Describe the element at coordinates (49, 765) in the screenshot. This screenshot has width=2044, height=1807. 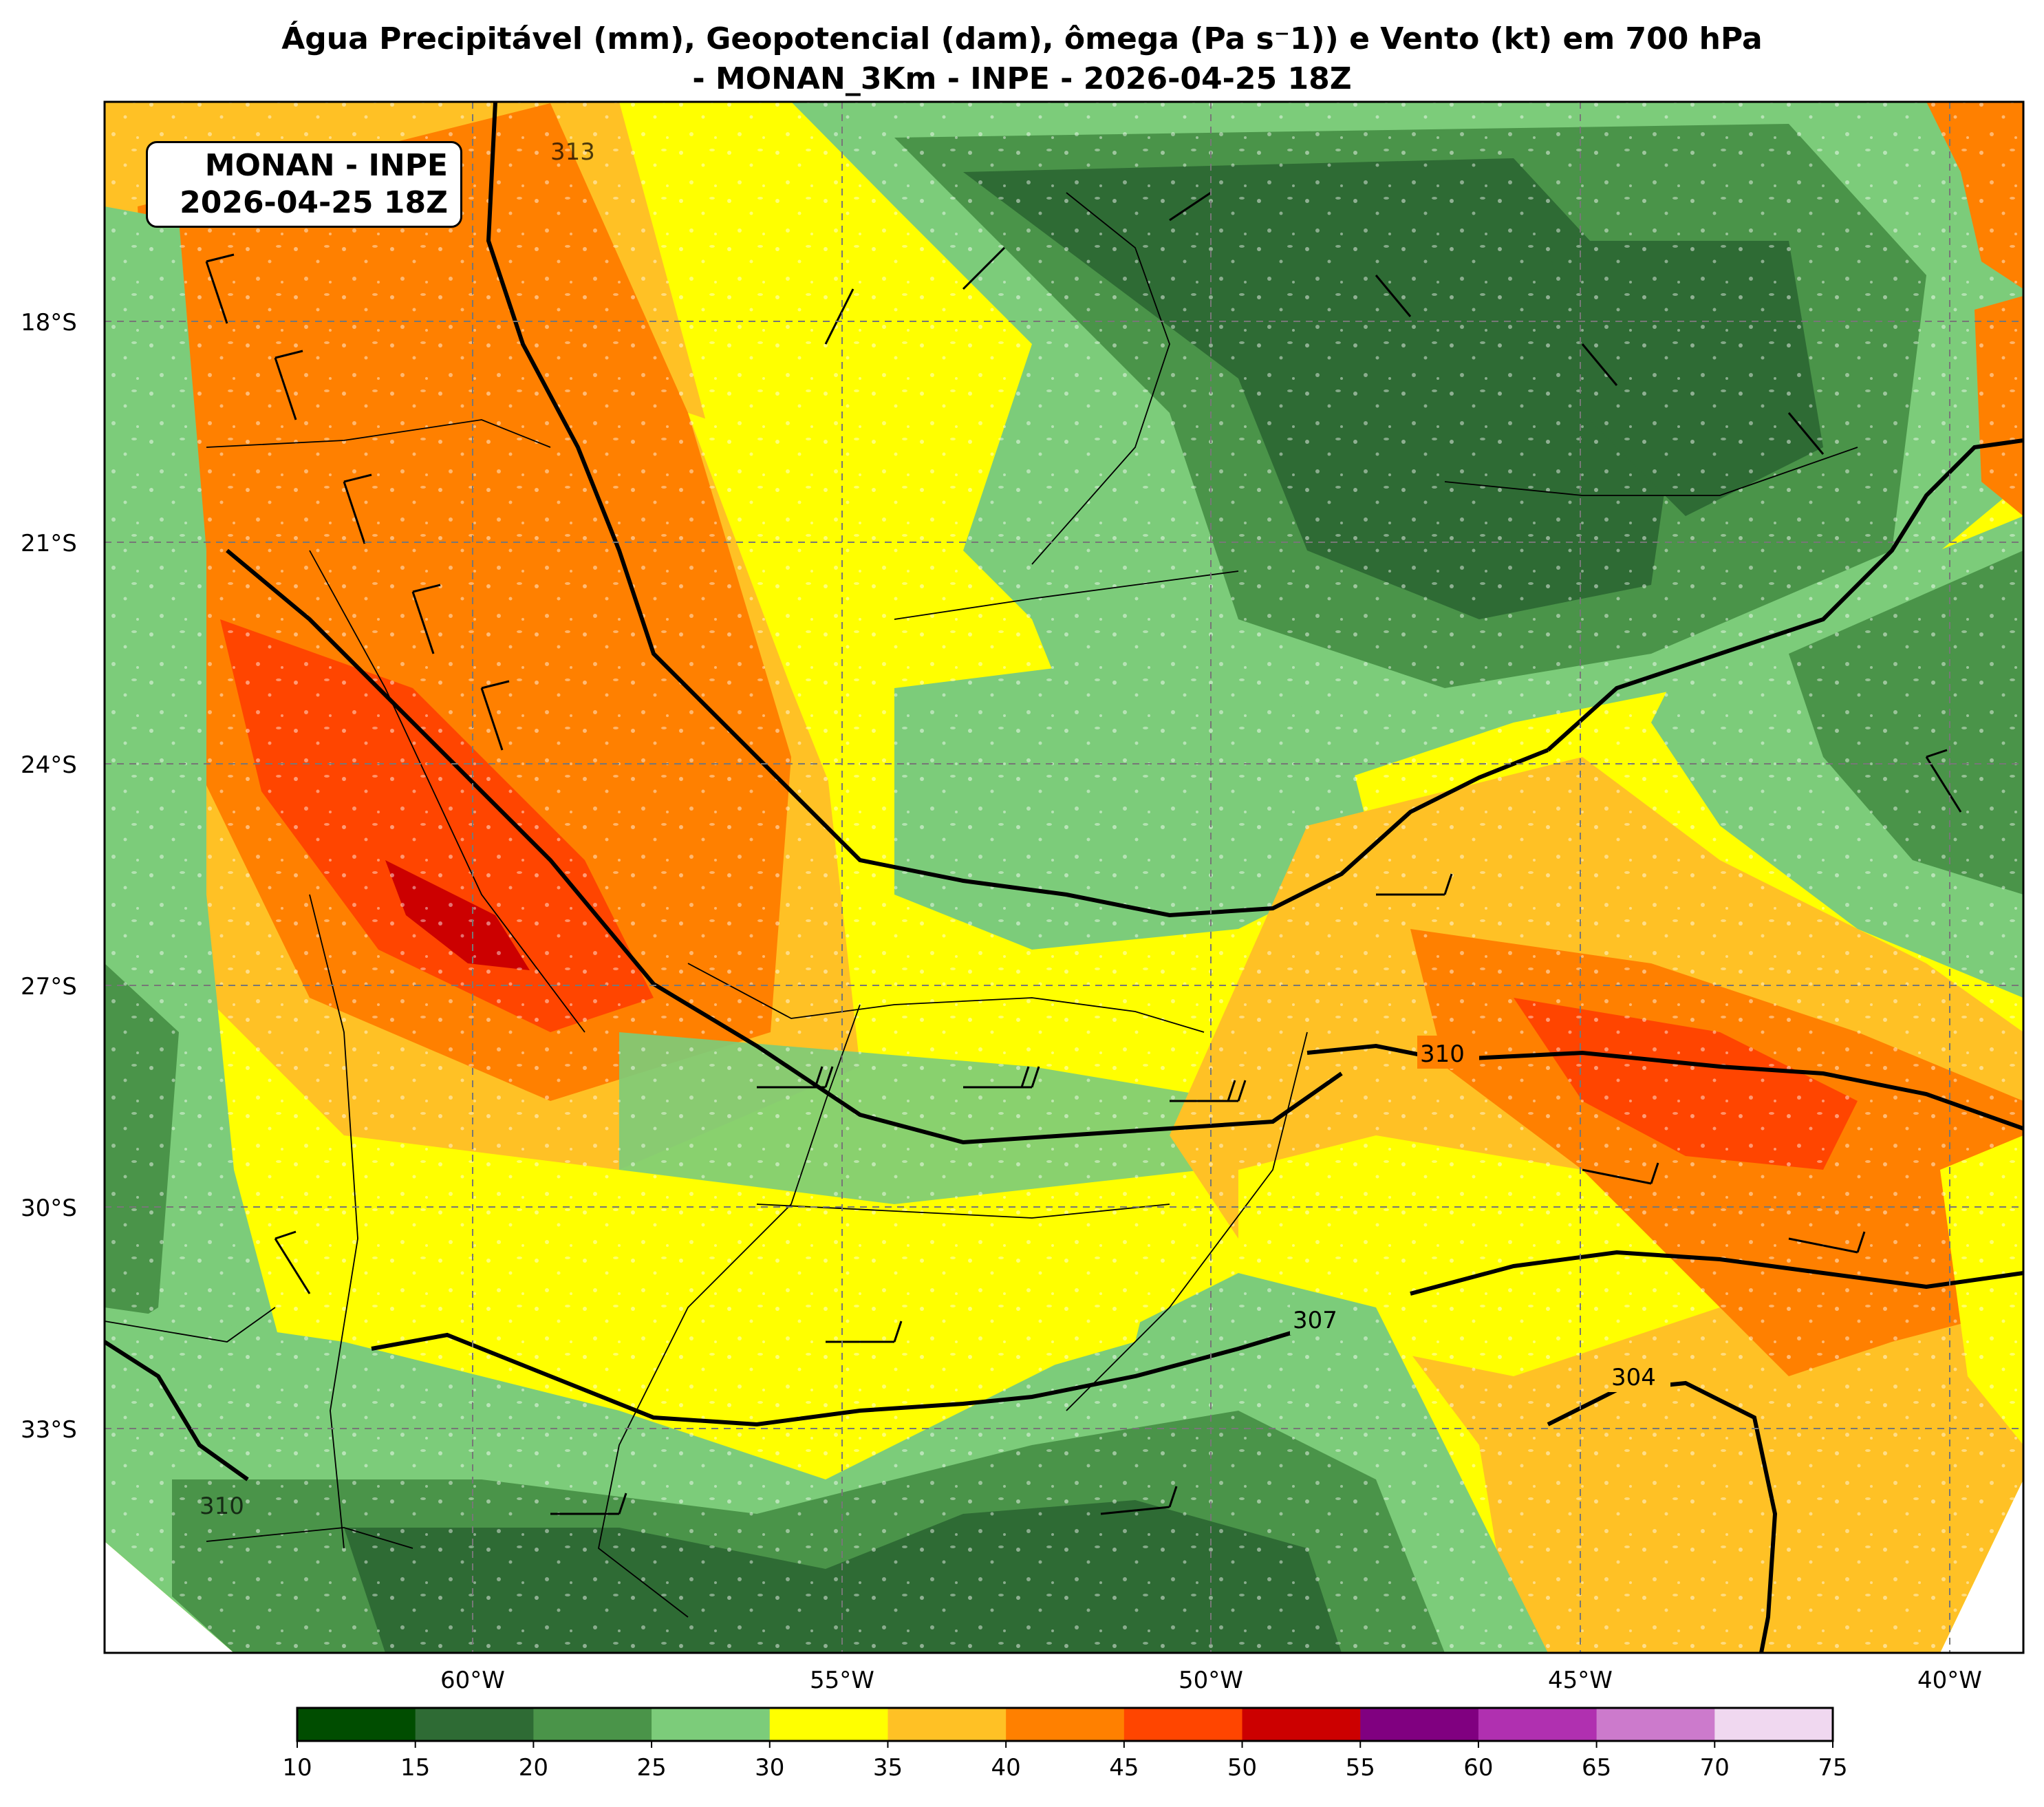
I see `lat-label-24s: 24°S` at that location.